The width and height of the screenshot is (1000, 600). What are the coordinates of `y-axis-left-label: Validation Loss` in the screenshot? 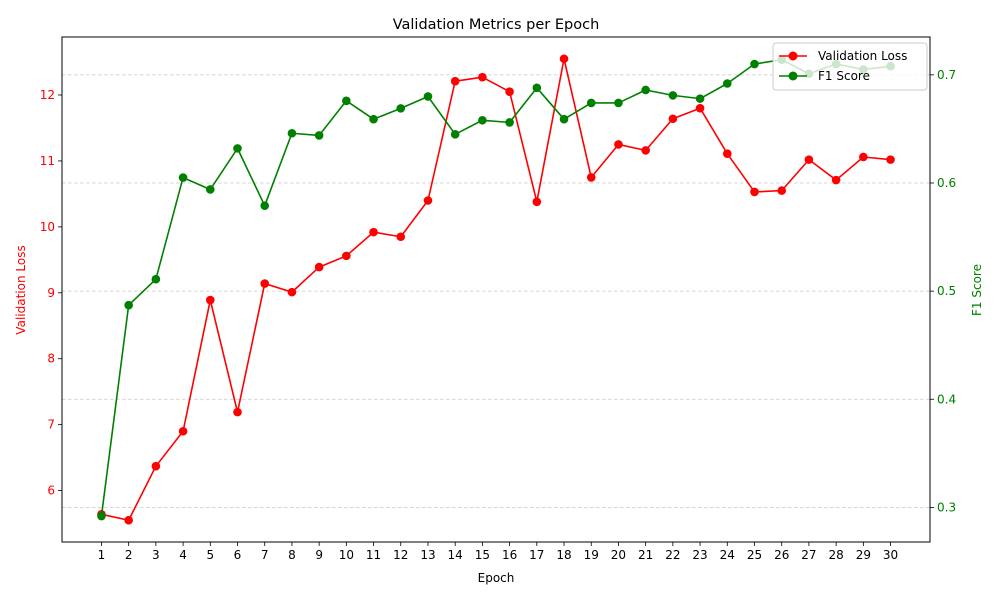 It's located at (21, 289).